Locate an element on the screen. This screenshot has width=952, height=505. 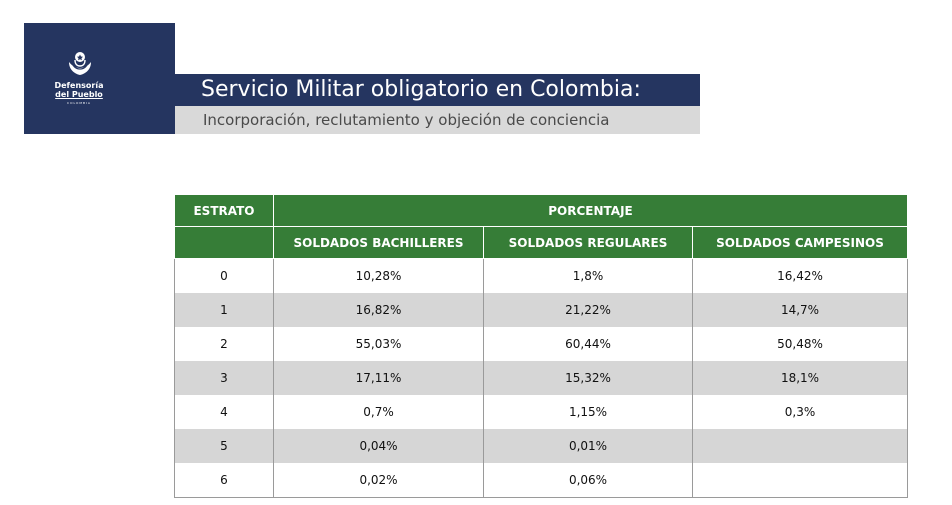
cell-regulares: 1,15% is located at coordinates (588, 412).